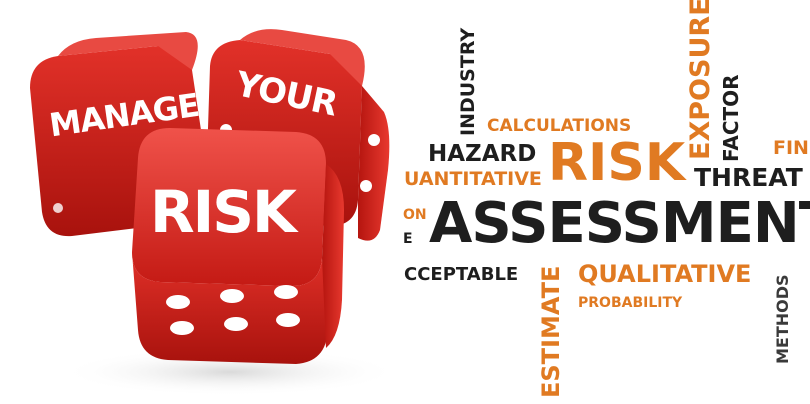 This screenshot has height=404, width=810. Describe the element at coordinates (791, 148) in the screenshot. I see `word-fin: FIN` at that location.